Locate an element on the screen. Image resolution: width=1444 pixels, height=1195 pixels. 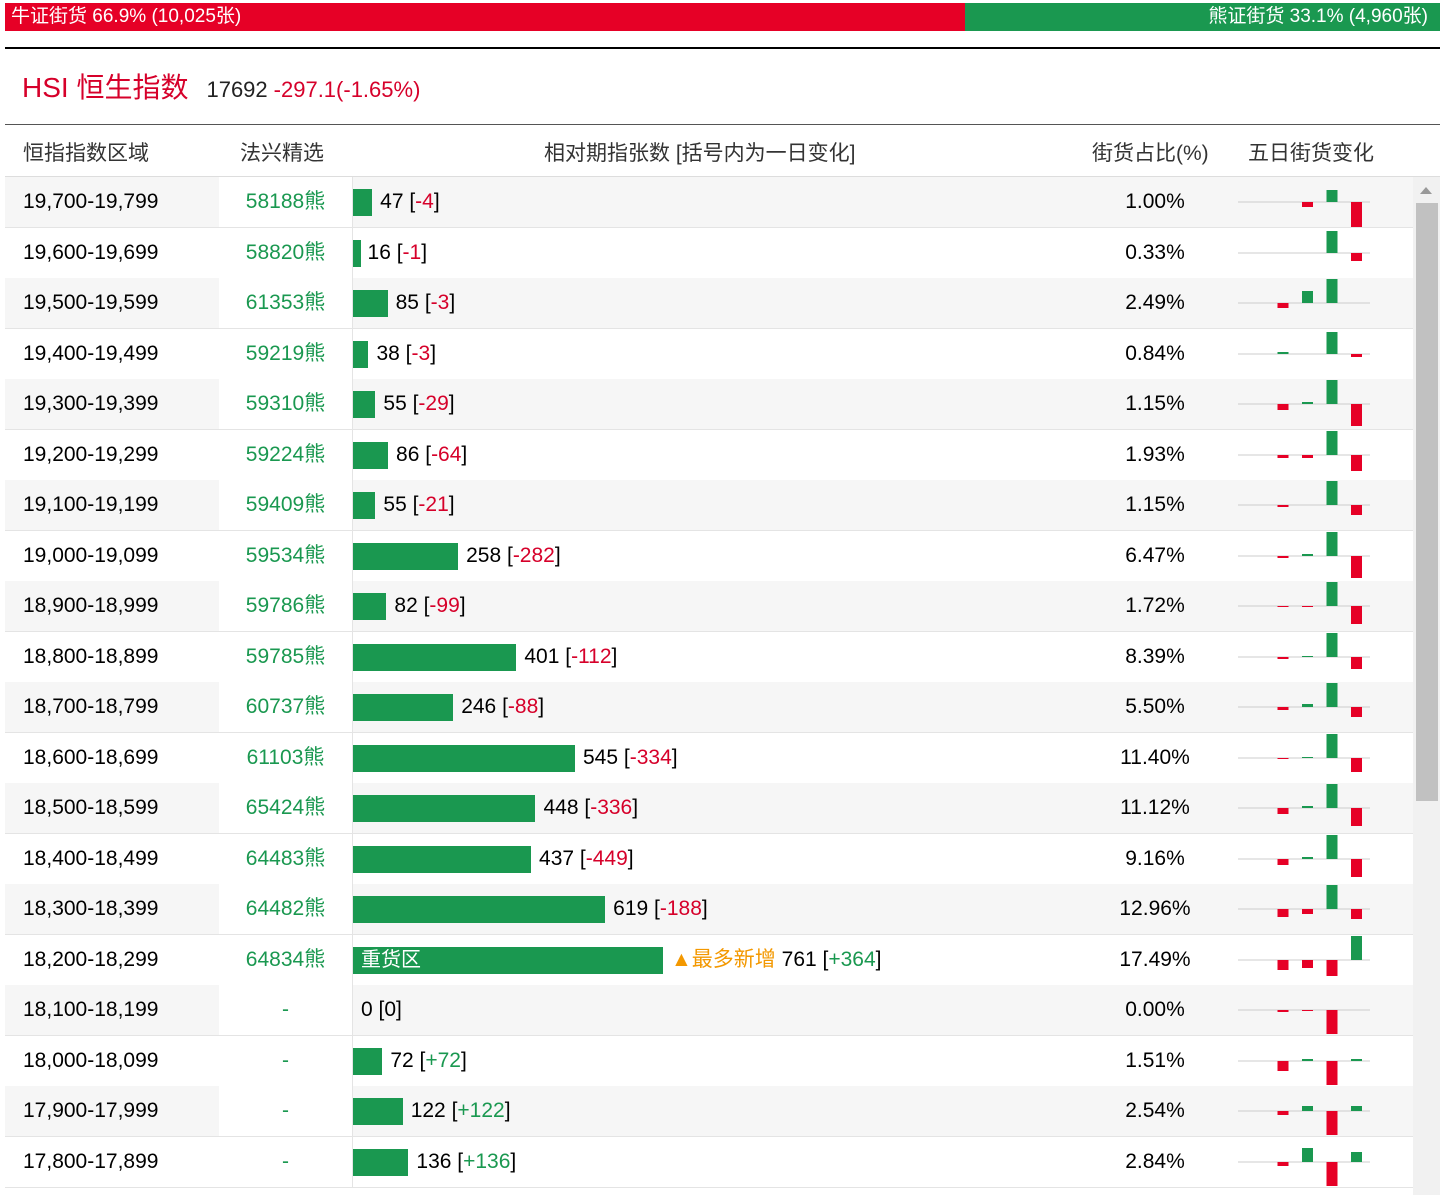
share-cell: 2.54% is located at coordinates (1155, 1110).